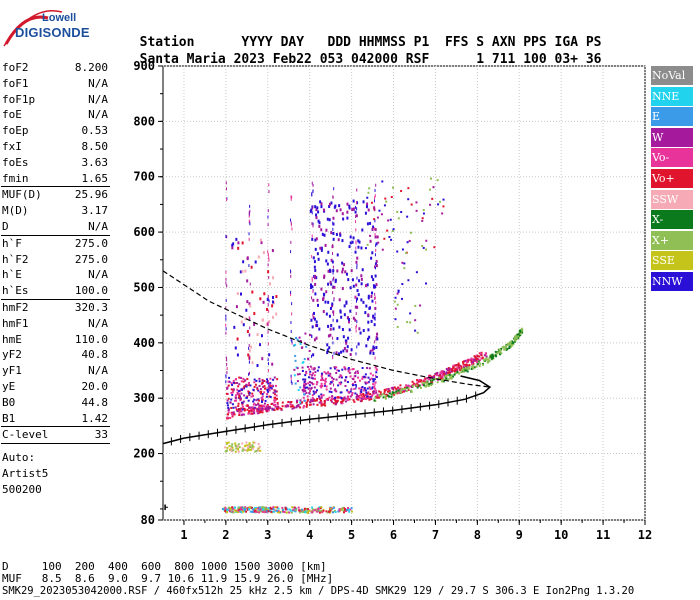  What do you see at coordinates (593, 59) in the screenshot?
I see `val-ps: 36` at bounding box center [593, 59].